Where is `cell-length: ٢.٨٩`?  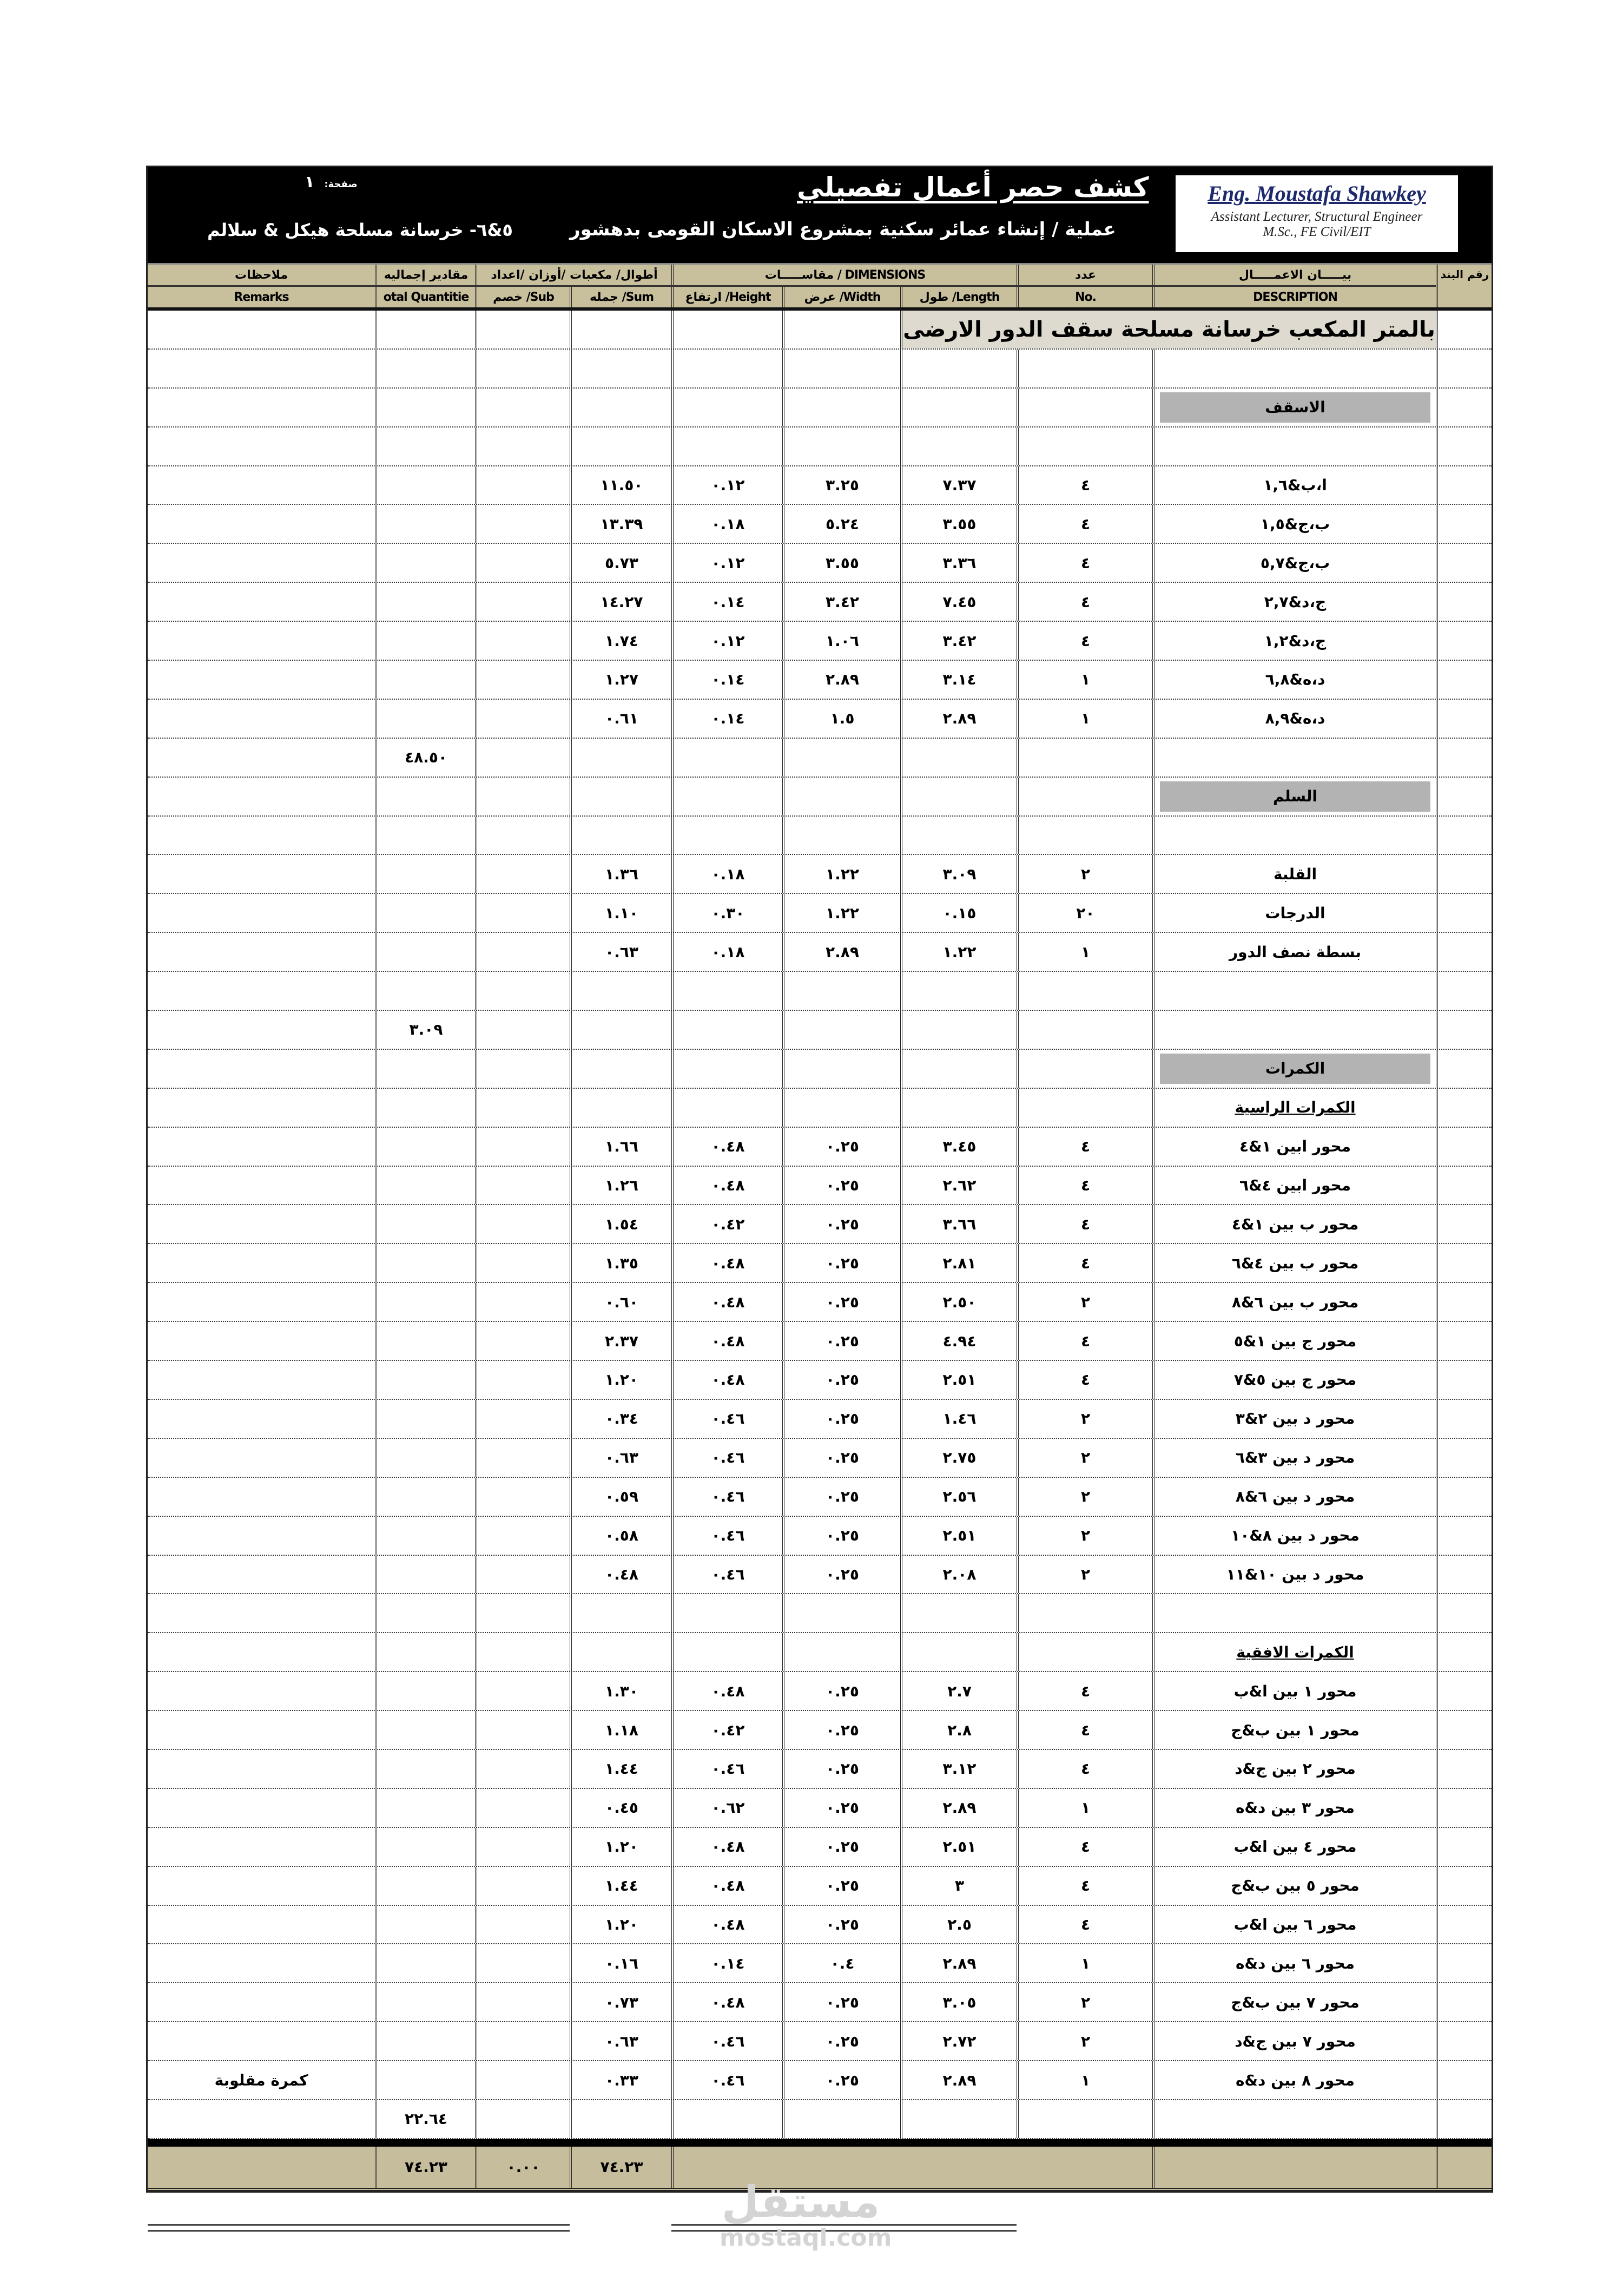
cell-length: ٢.٨٩ is located at coordinates (959, 1963).